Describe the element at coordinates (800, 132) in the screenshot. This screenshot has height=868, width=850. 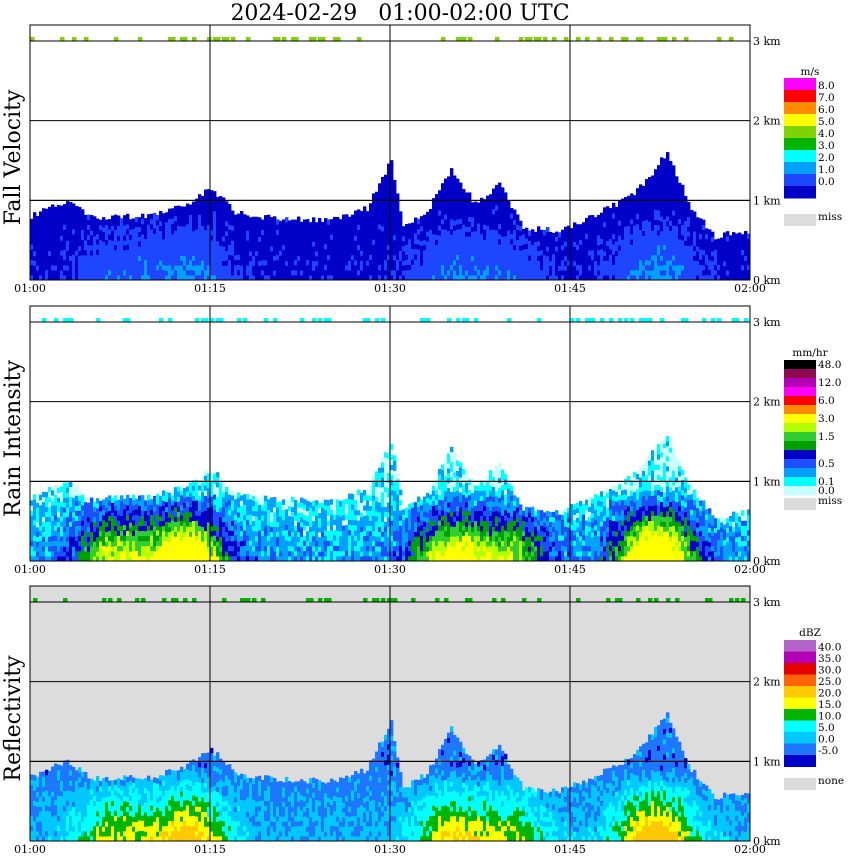
I see `legend-swatch` at that location.